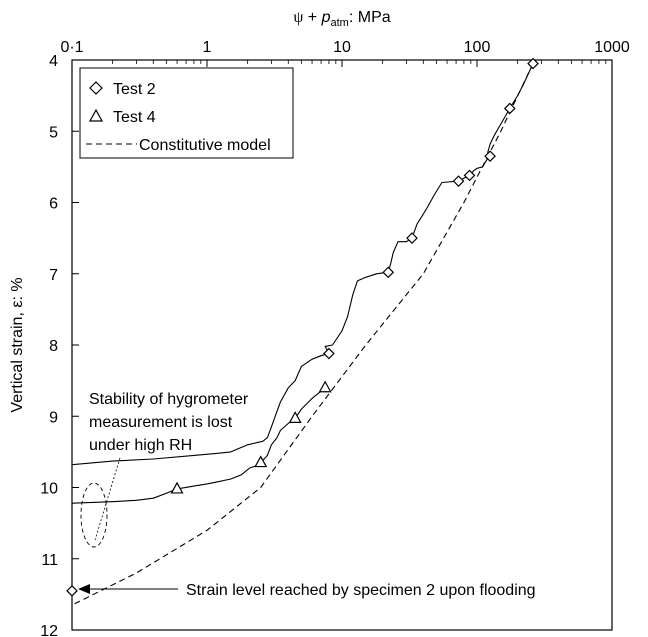 Image resolution: width=648 pixels, height=637 pixels. What do you see at coordinates (96, 88) in the screenshot?
I see `legend-diamond-icon` at bounding box center [96, 88].